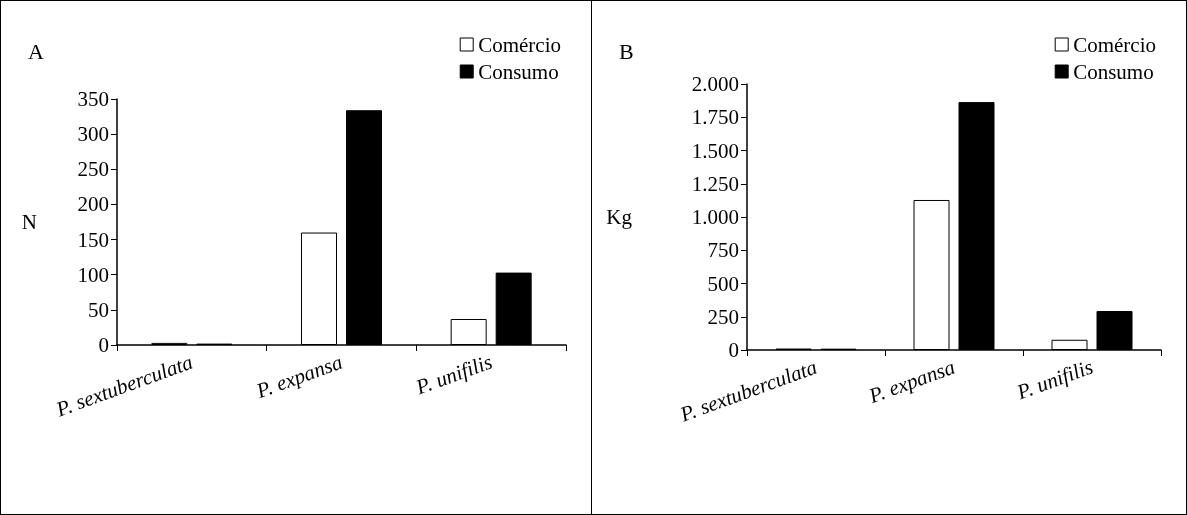 Image resolution: width=1187 pixels, height=515 pixels. I want to click on y-tick-label: 1.500, so click(715, 150).